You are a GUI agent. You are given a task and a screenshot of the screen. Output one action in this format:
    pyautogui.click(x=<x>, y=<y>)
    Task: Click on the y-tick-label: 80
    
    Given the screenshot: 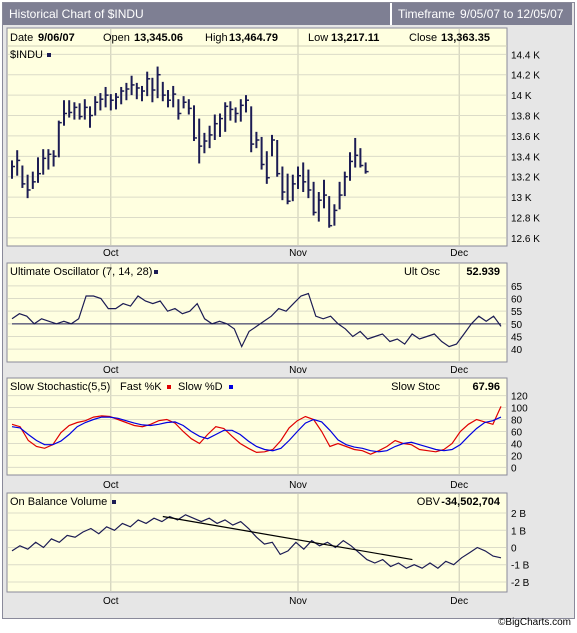 What is the action you would take?
    pyautogui.click(x=517, y=421)
    